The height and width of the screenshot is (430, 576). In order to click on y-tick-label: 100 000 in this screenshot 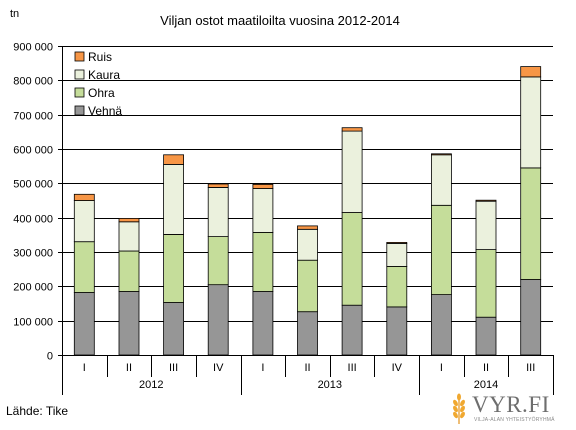, I will do `click(33, 323)`.